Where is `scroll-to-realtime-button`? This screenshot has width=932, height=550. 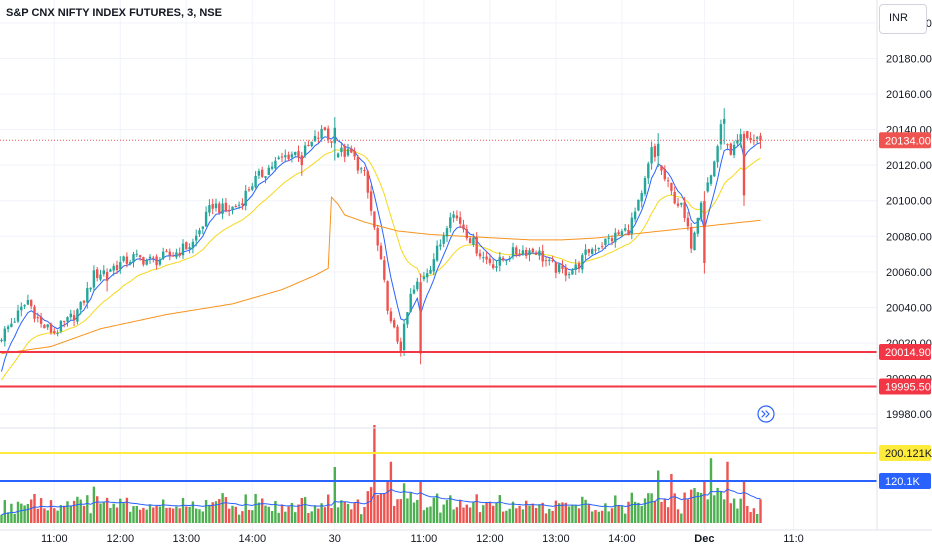 scroll-to-realtime-button is located at coordinates (766, 414).